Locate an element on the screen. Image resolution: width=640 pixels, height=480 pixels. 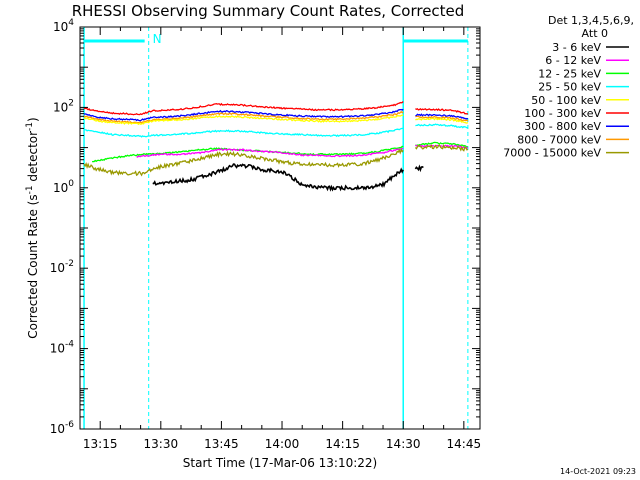
y-tick-label-4: 10² is located at coordinates (63, 106).